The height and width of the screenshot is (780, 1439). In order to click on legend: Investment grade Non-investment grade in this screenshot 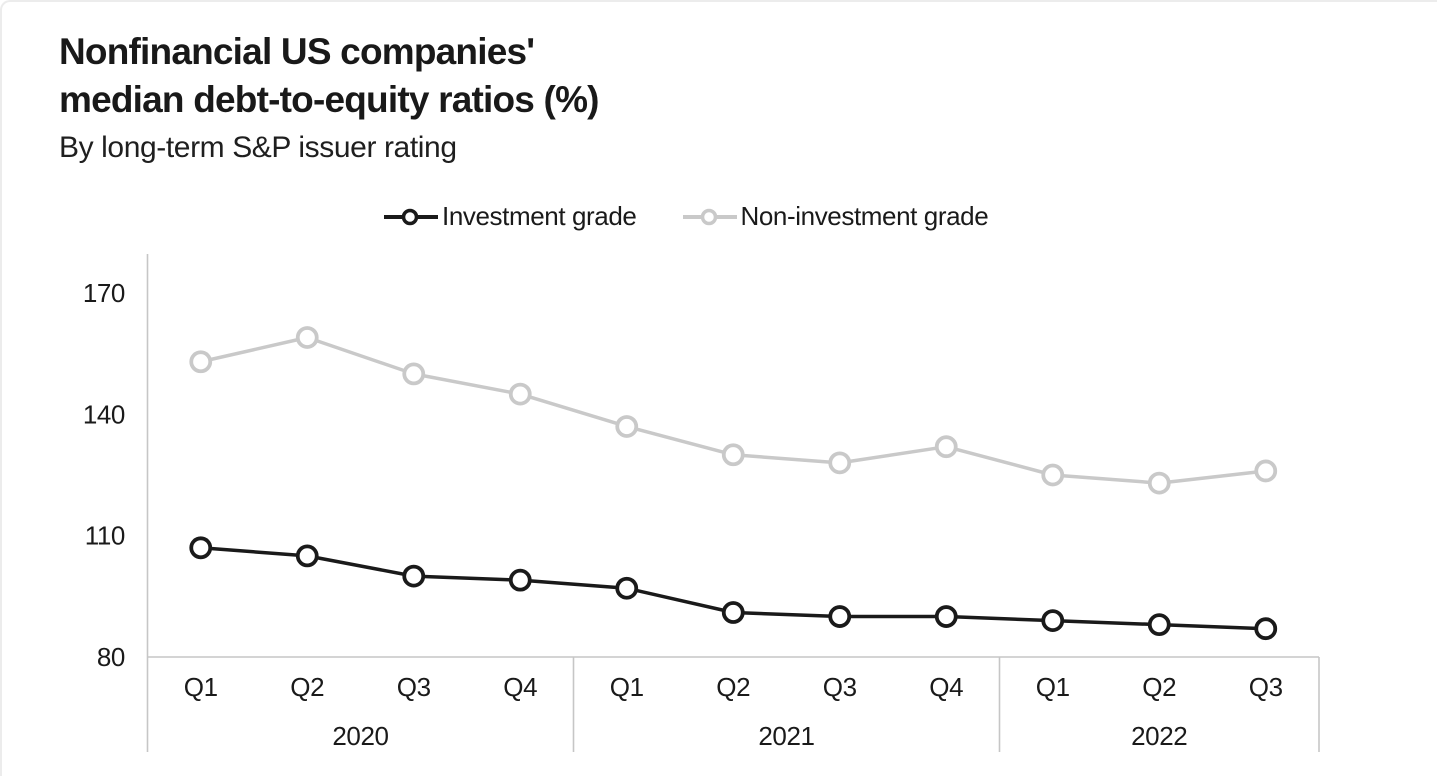, I will do `click(686, 216)`.